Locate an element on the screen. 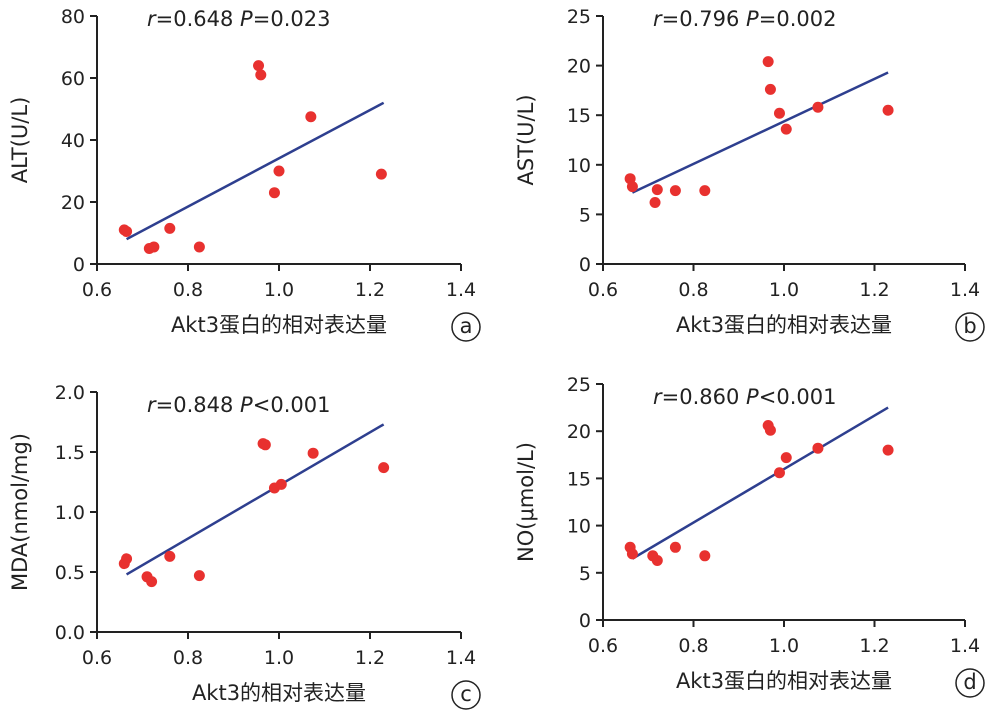 This screenshot has height=718, width=991. y-axis-label: ALT(U/L) is located at coordinates (20, 140).